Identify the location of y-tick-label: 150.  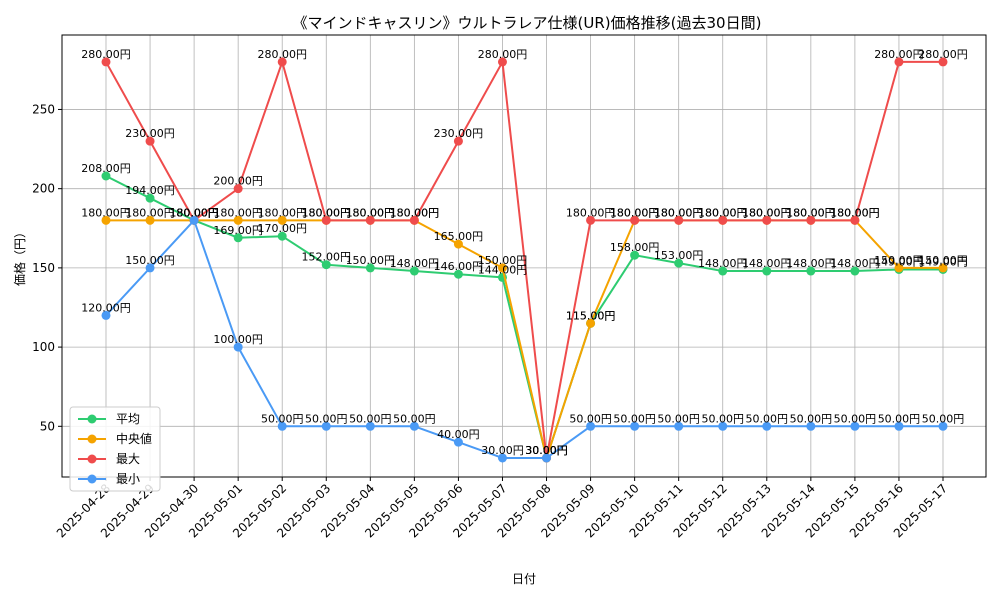
(43, 268).